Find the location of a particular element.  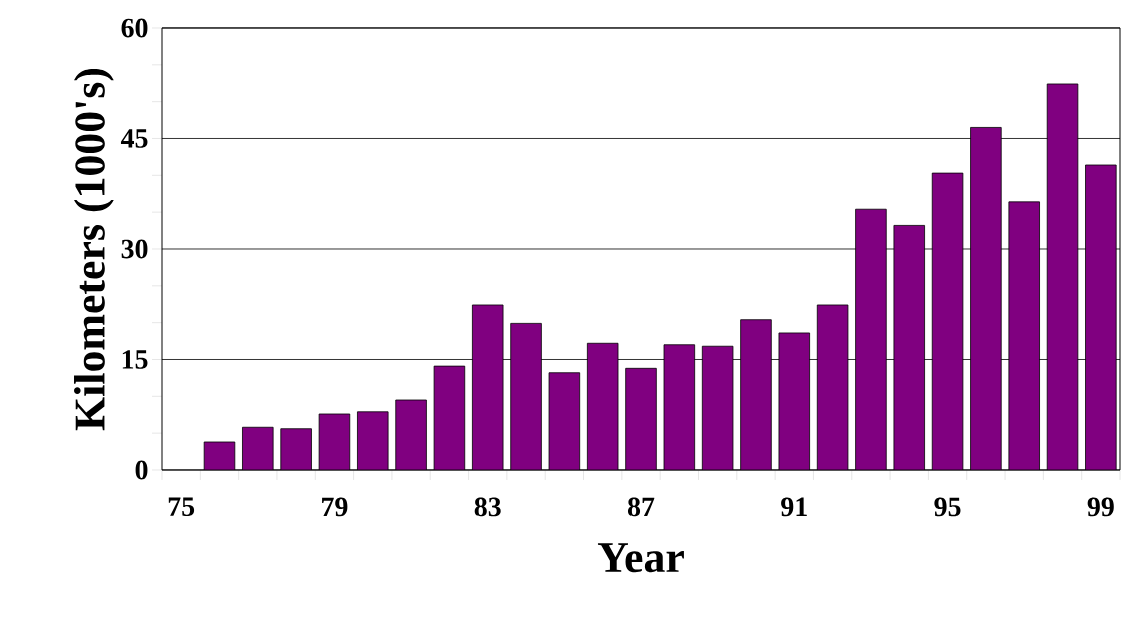

x-tick-label: 83 is located at coordinates (487, 507).